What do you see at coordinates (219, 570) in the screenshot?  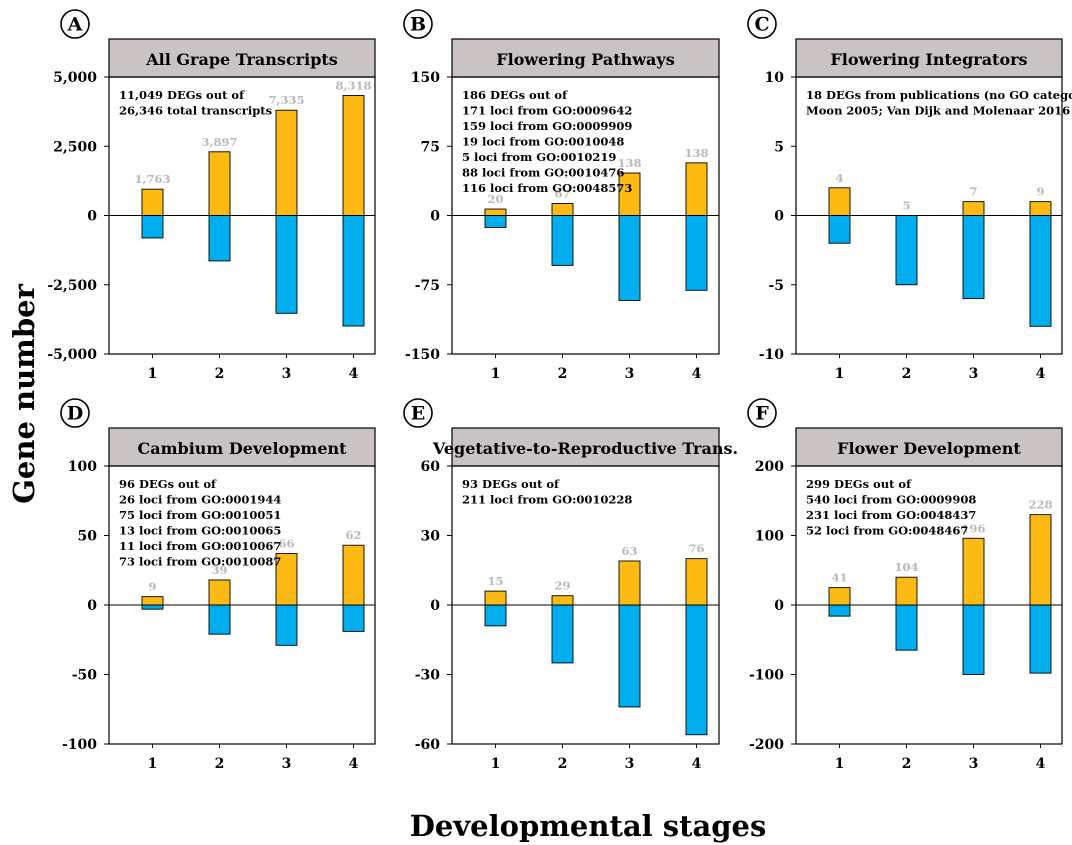 I see `bar-count-label: 39` at bounding box center [219, 570].